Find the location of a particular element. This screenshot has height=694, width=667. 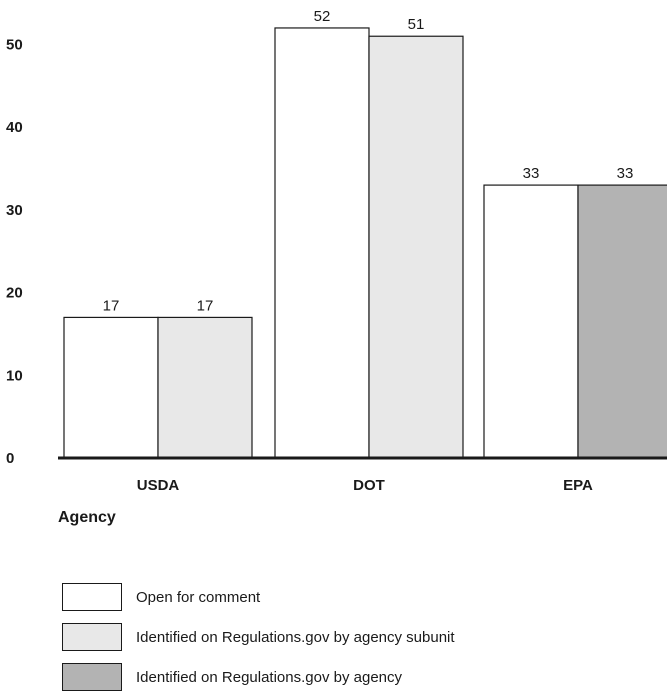

y-tick-label-0: 0 is located at coordinates (10, 458).